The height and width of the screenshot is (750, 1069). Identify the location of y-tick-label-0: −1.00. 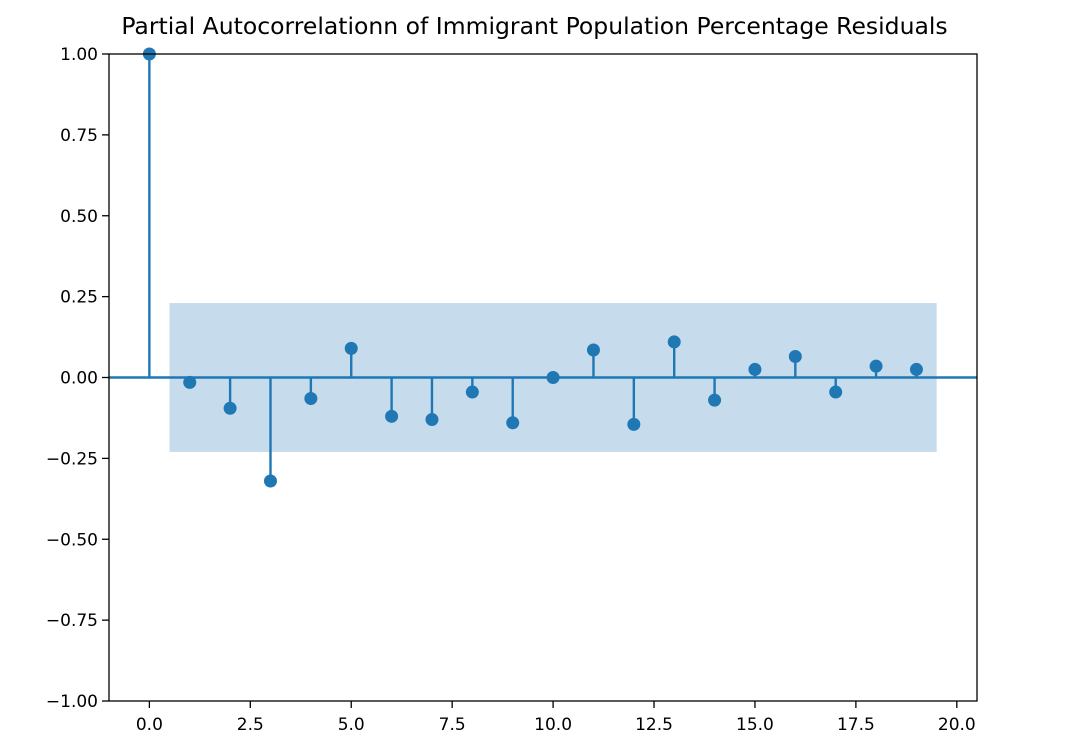
(72, 702).